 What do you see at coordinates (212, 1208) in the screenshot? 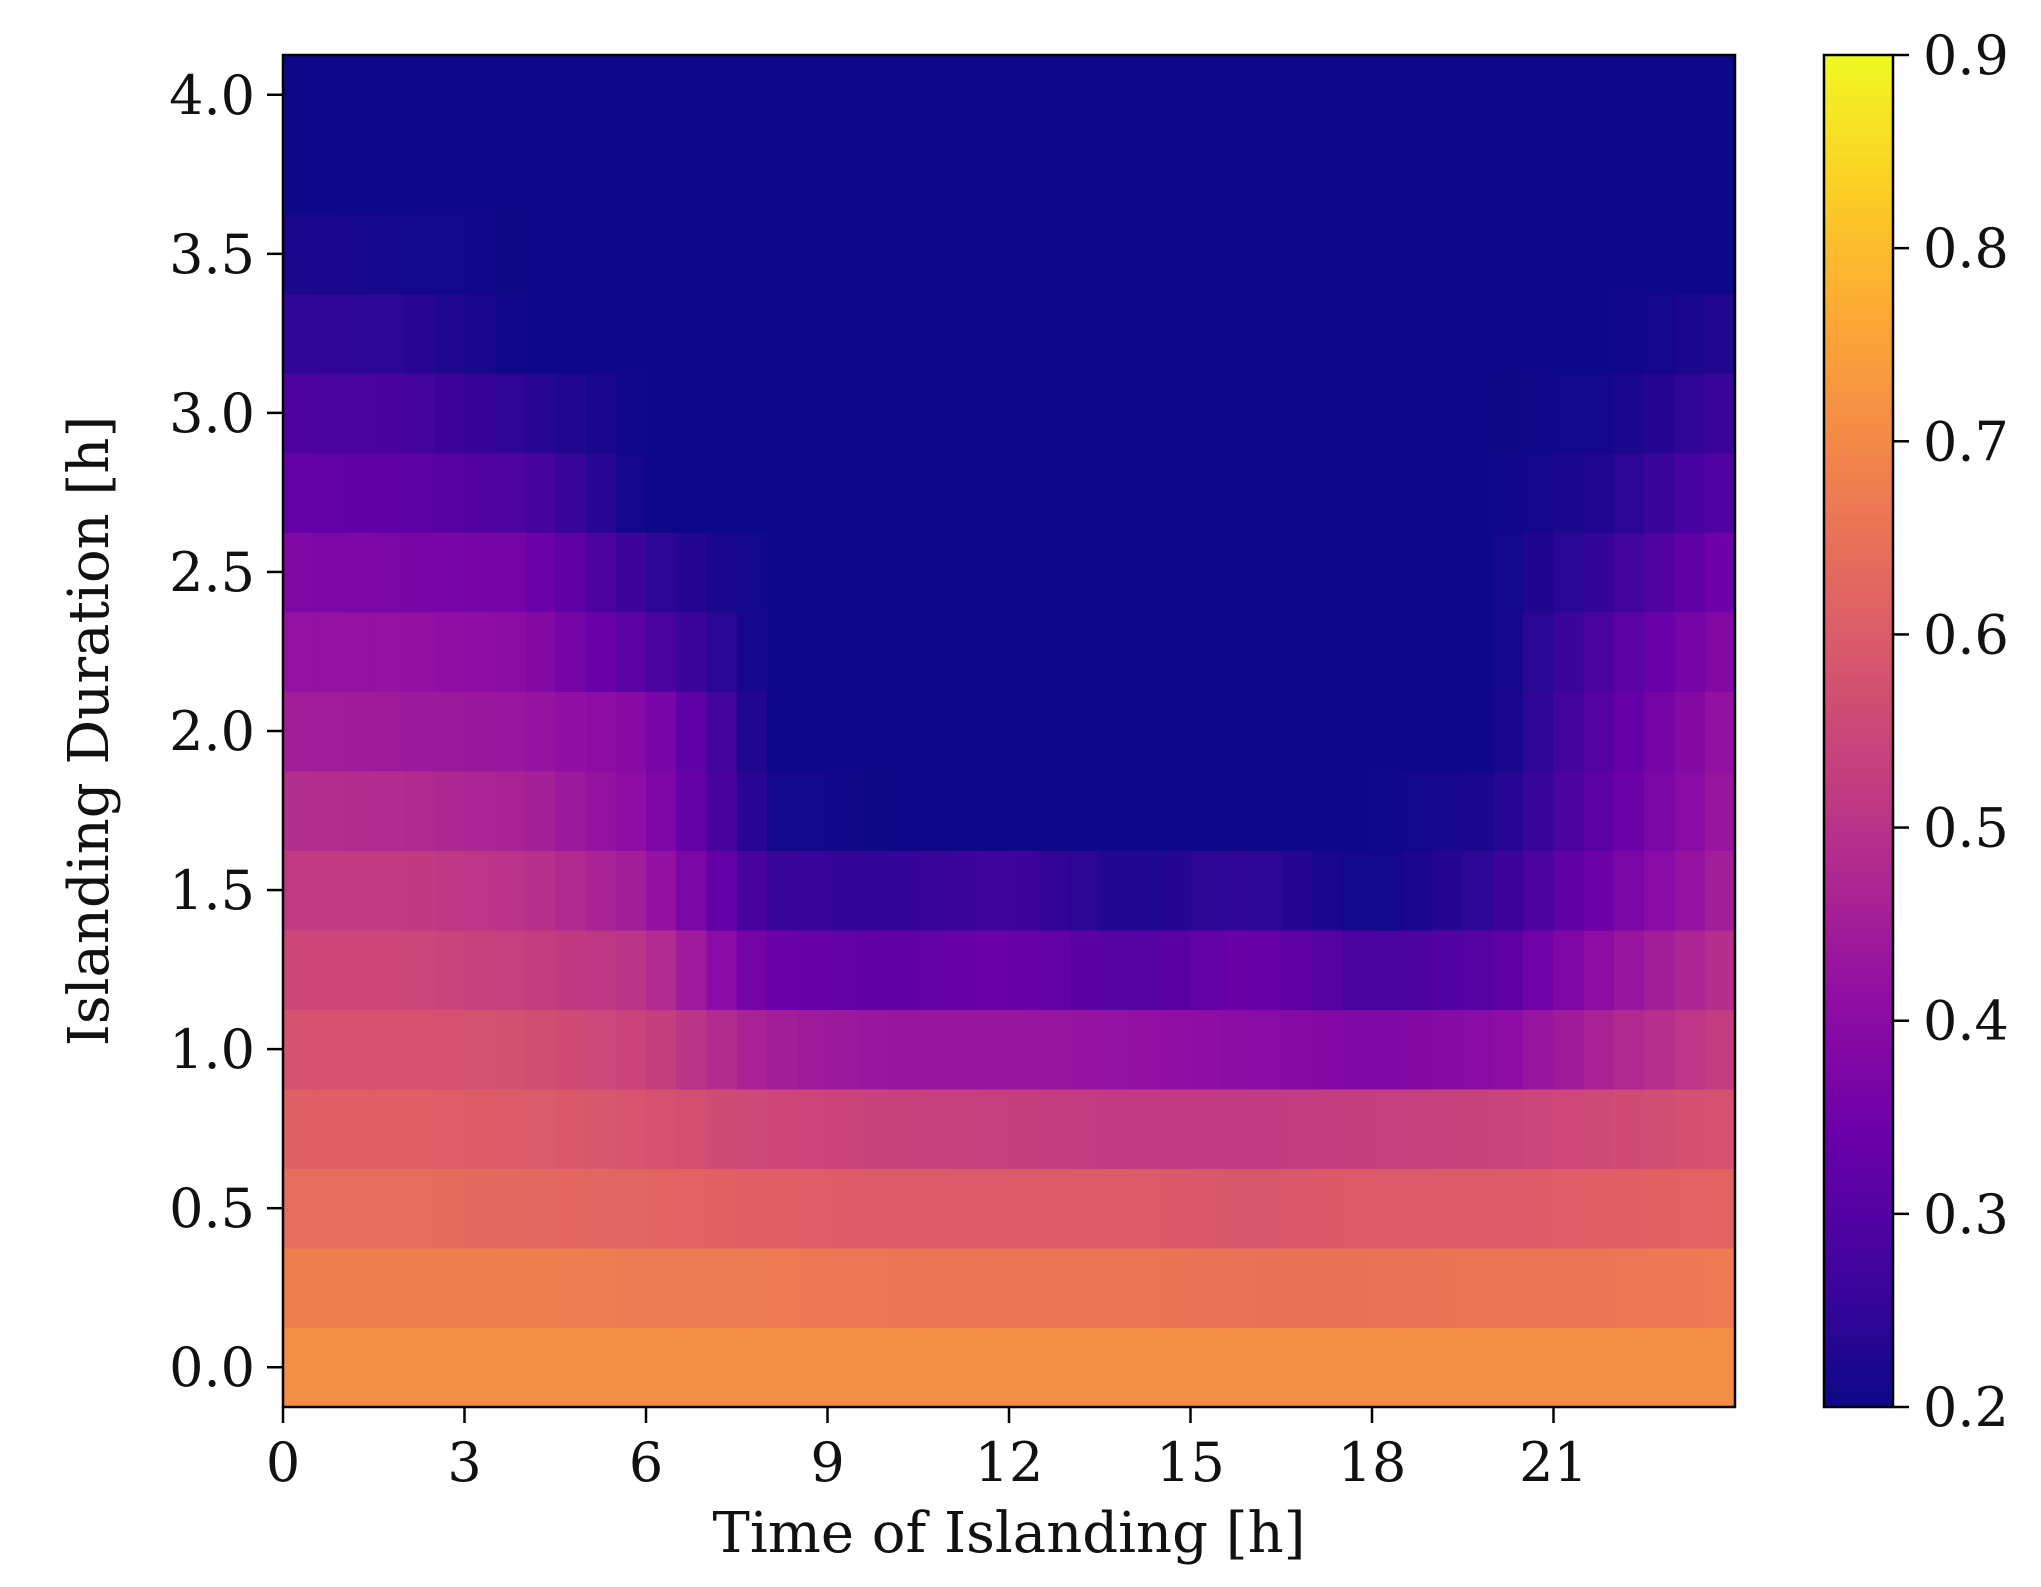
I see `y-tick-label: 0.5` at bounding box center [212, 1208].